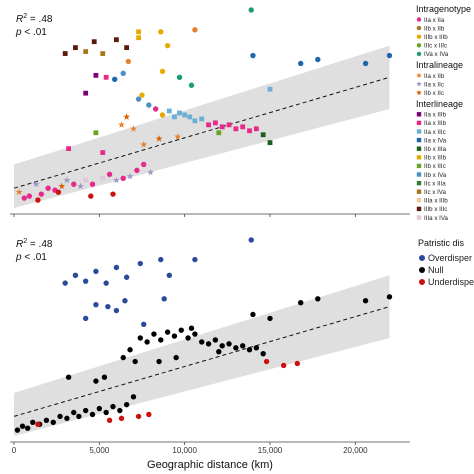 The image size is (474, 474). I want to click on legend-item-label: IIIc x IIIc, so click(435, 46).